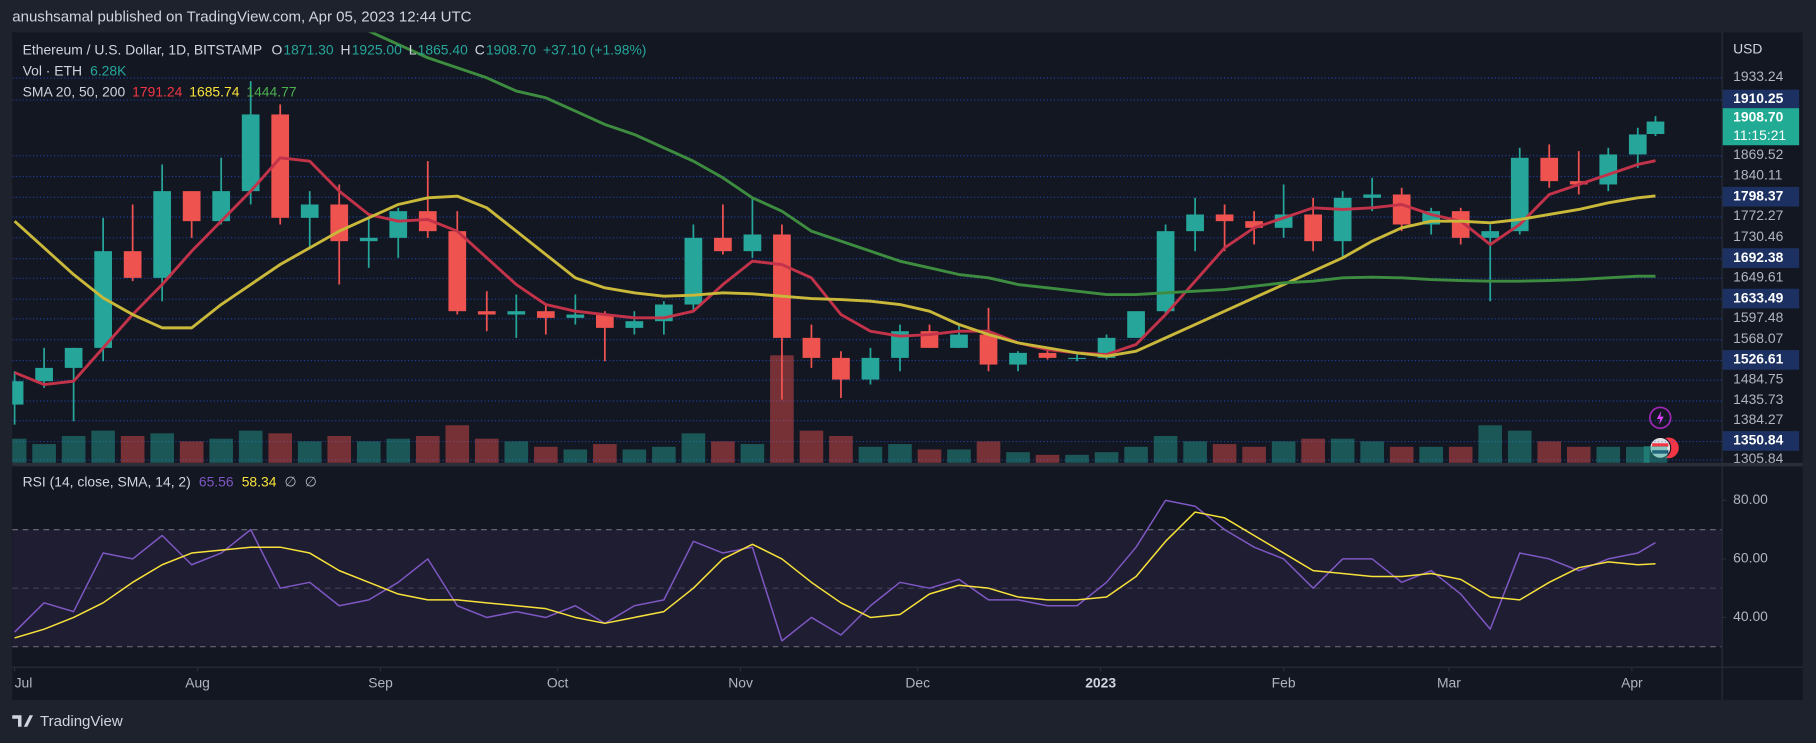  Describe the element at coordinates (1758, 338) in the screenshot. I see `price-label: 1568.07` at that location.